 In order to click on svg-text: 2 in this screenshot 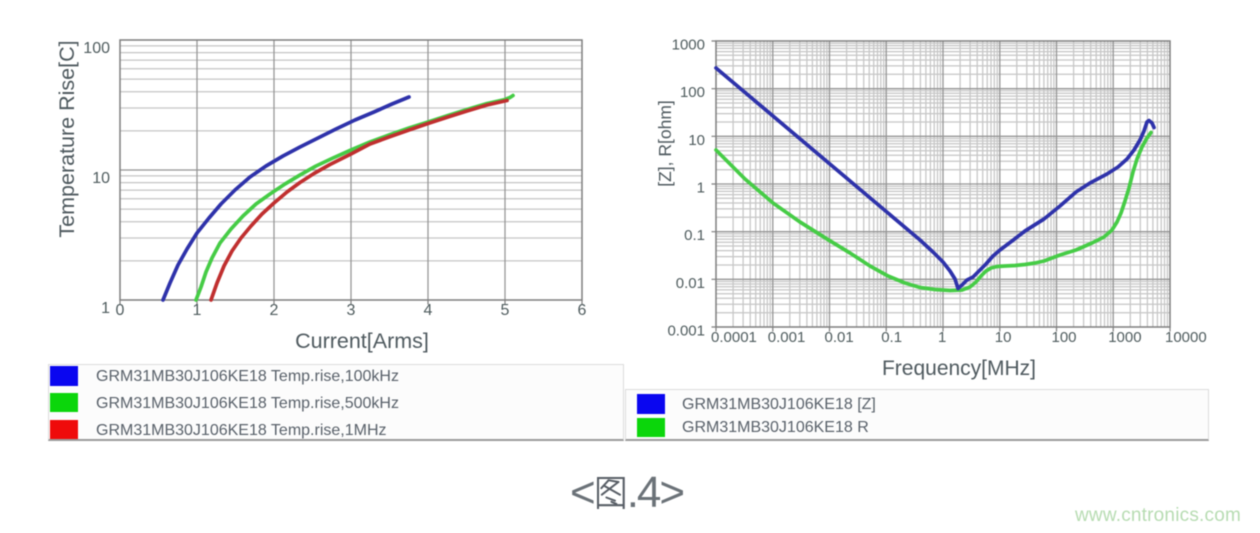, I will do `click(274, 310)`.